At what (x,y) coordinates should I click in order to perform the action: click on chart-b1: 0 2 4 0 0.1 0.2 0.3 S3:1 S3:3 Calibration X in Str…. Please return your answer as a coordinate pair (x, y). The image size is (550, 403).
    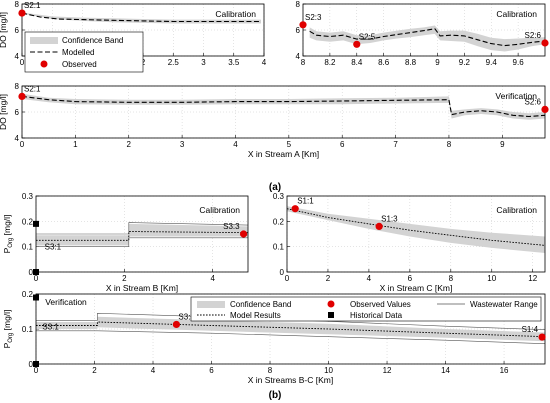
    Looking at the image, I should click on (125, 242).